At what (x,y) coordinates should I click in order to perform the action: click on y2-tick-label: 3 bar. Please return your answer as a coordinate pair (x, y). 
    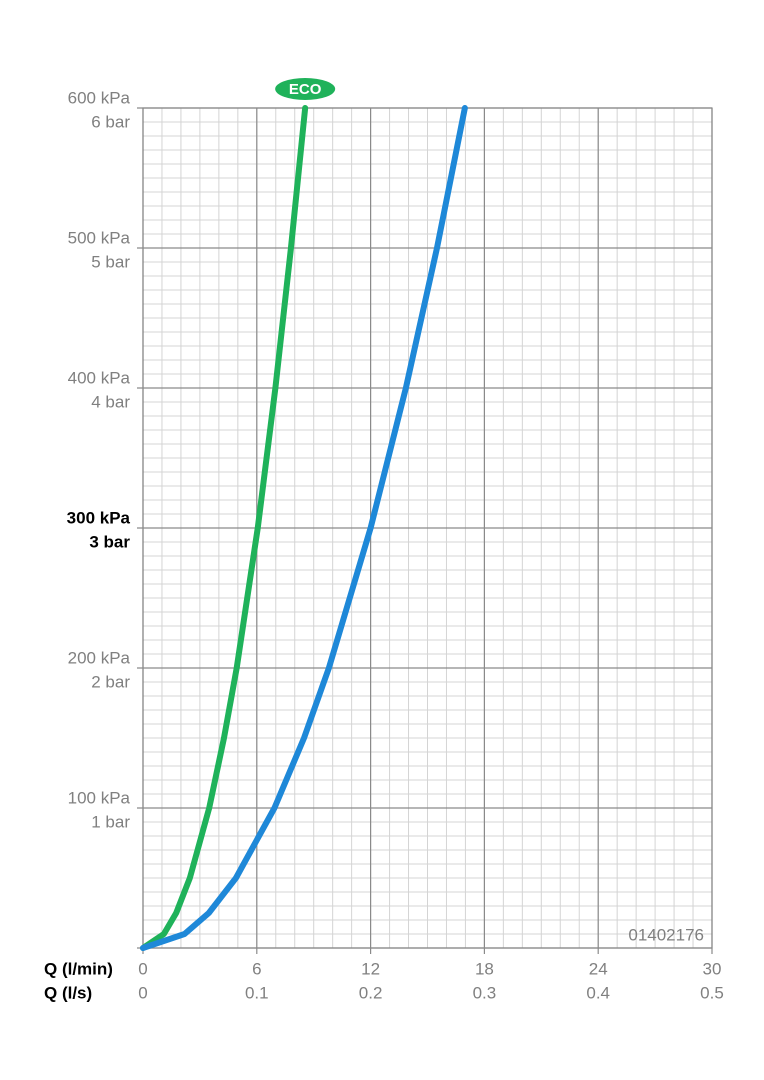
    Looking at the image, I should click on (109, 541).